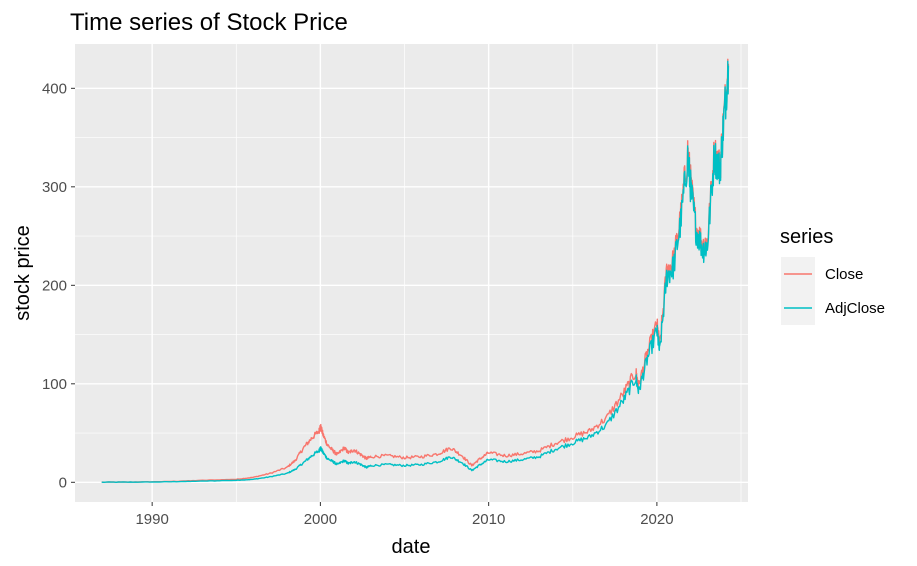 The height and width of the screenshot is (566, 917). I want to click on x-tick-label: 2020, so click(656, 519).